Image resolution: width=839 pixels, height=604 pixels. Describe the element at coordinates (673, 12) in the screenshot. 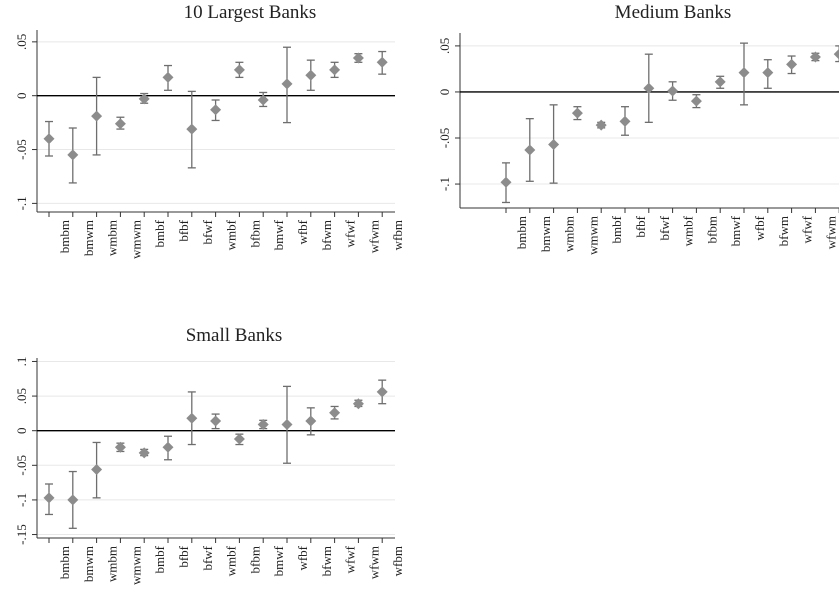

I see `panel-title: Medium Banks` at that location.